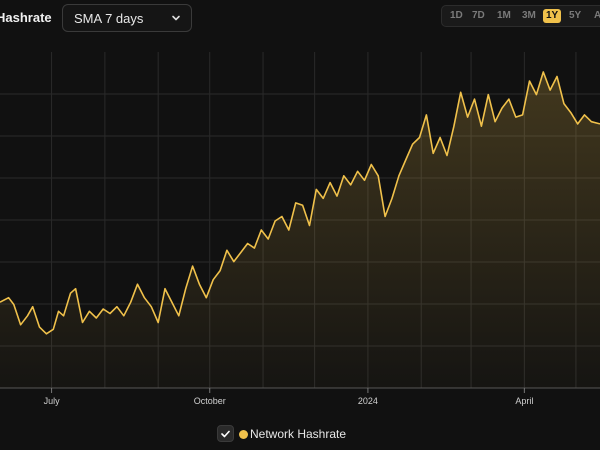  Describe the element at coordinates (298, 434) in the screenshot. I see `legend-label: Network Hashrate` at that location.